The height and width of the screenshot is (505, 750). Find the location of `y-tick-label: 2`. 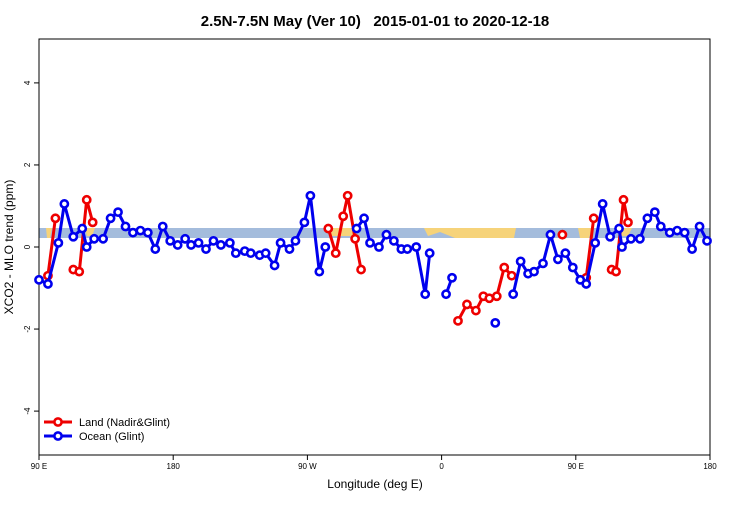

y-tick-label: 2 is located at coordinates (27, 164).